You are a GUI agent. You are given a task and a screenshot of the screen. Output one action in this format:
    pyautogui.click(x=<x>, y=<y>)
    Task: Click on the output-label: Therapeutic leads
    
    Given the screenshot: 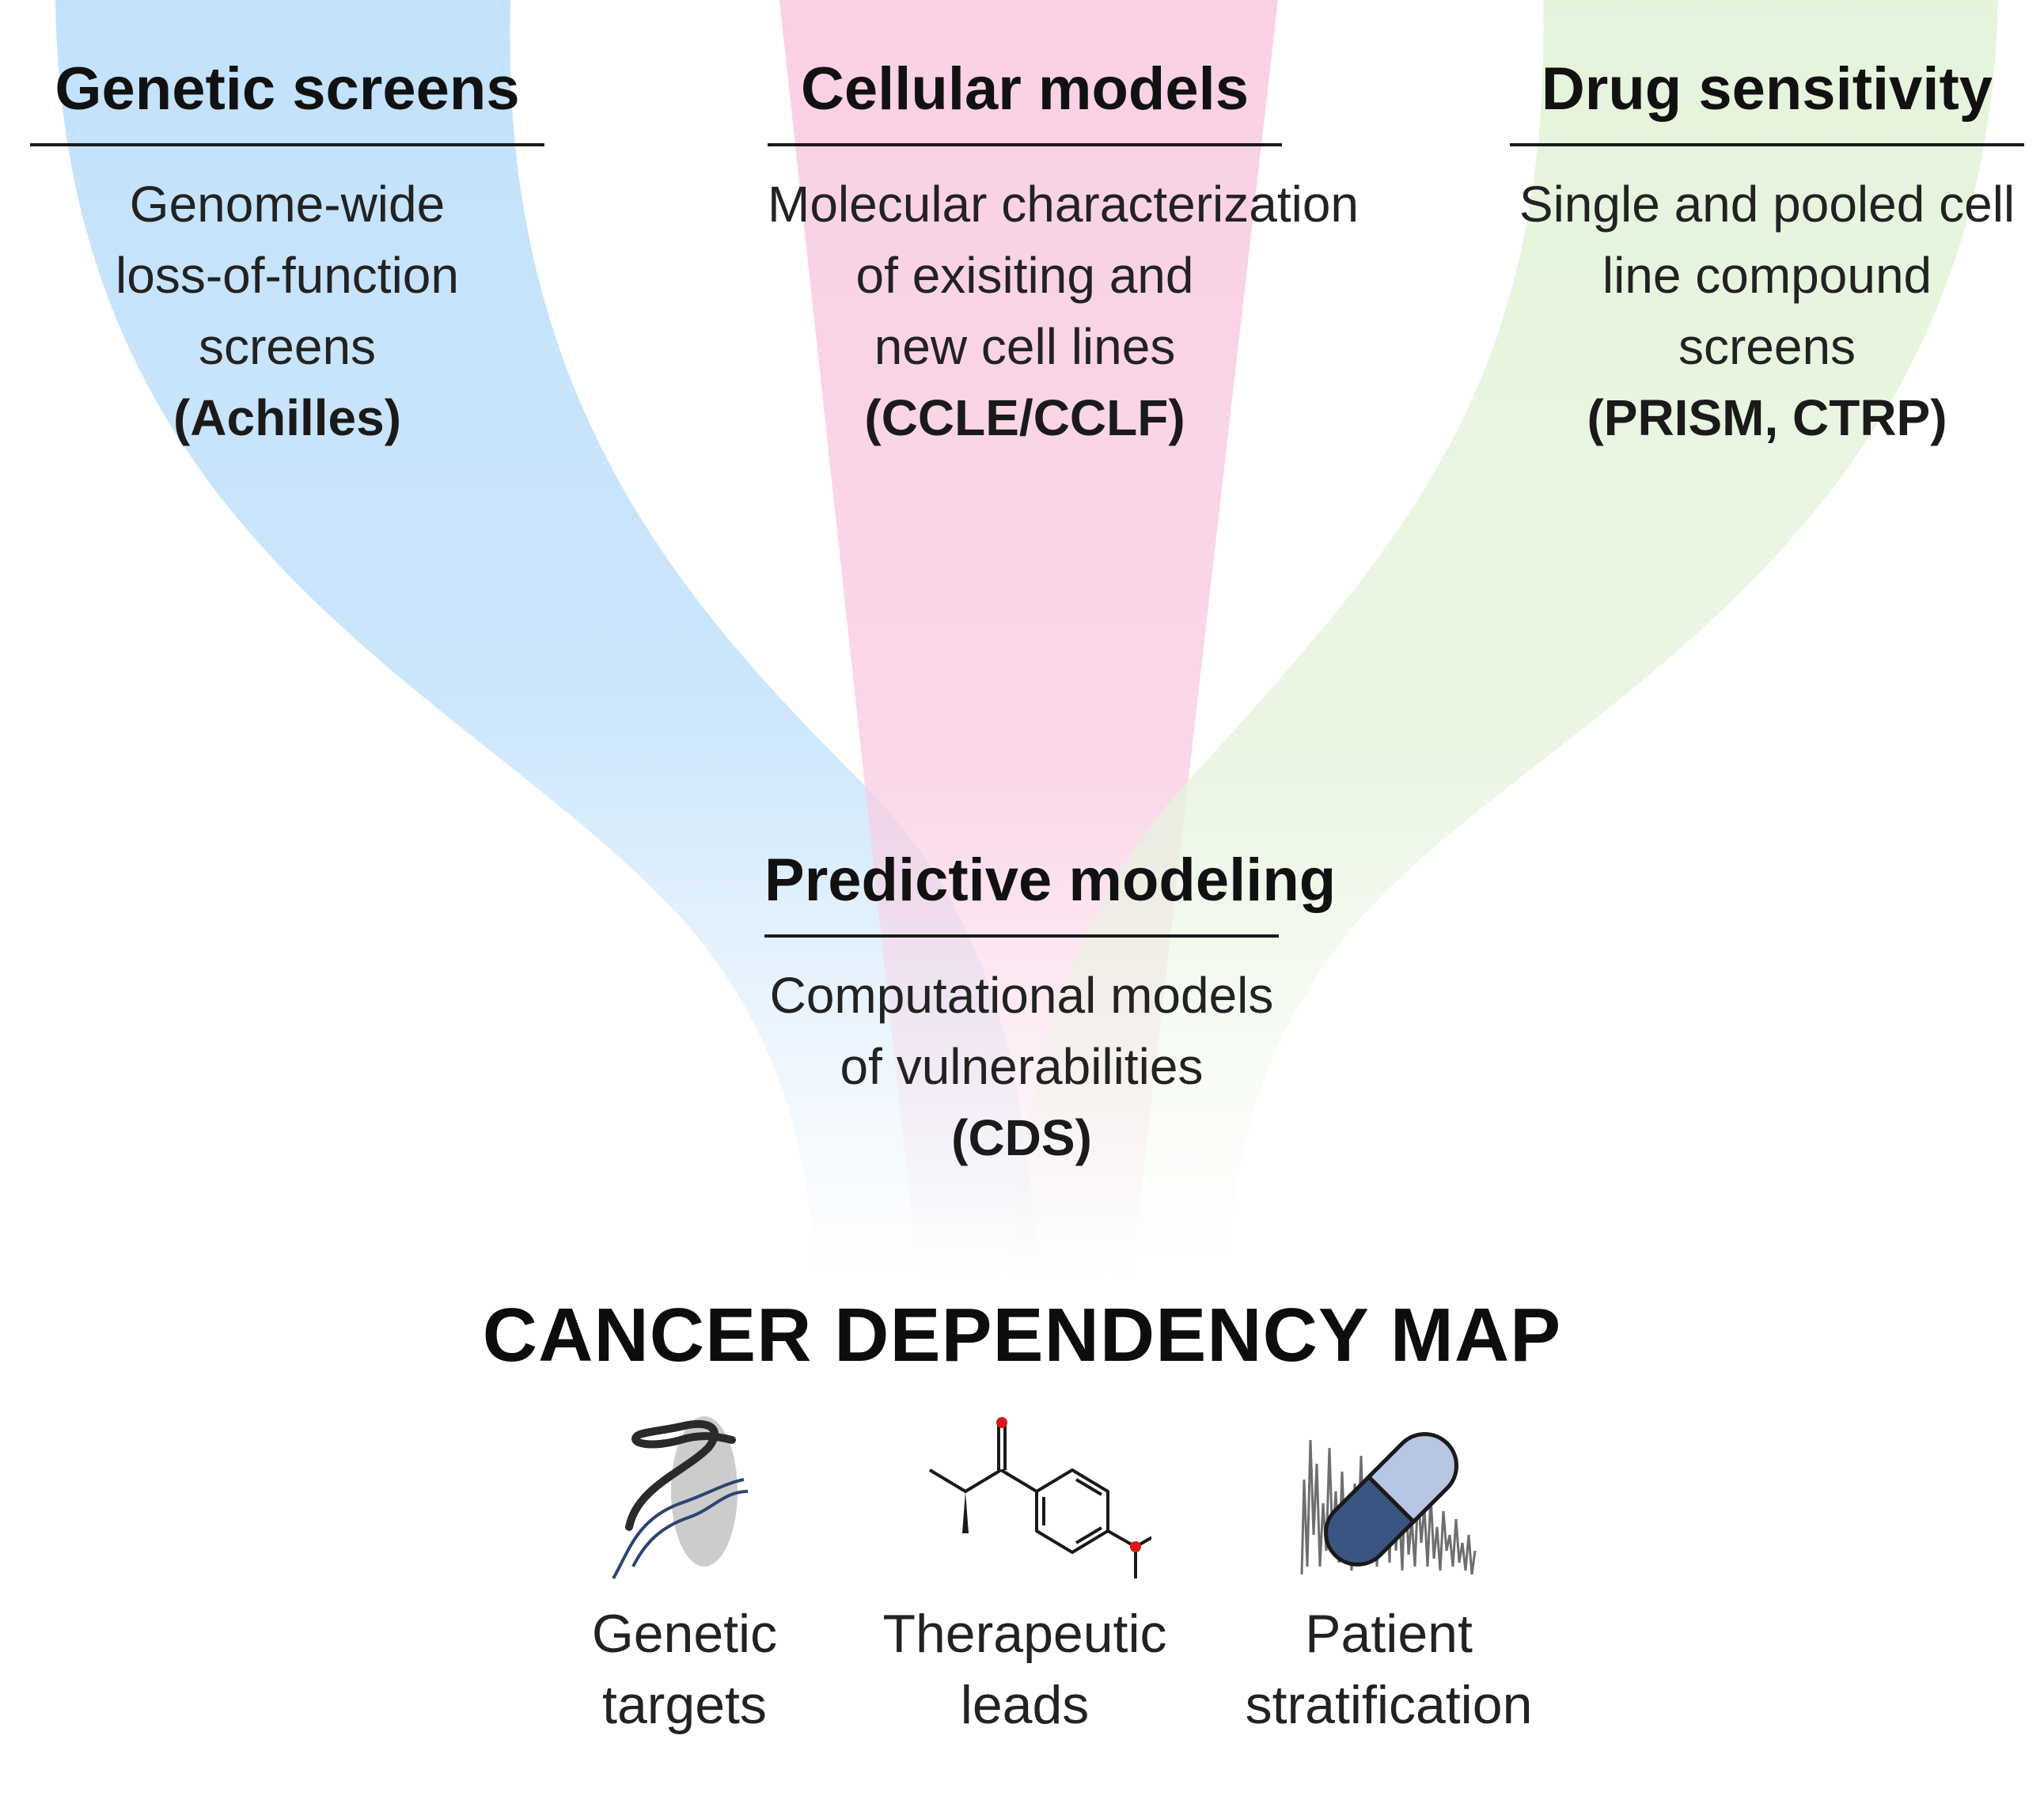 What is the action you would take?
    pyautogui.click(x=1024, y=1670)
    